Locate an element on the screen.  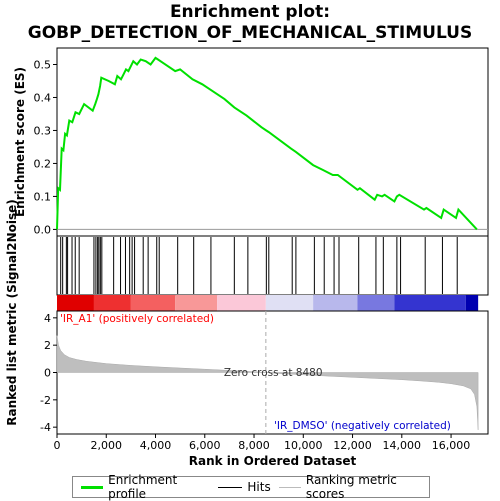
es-y-tick-label: 0.1 is located at coordinates (43, 196).